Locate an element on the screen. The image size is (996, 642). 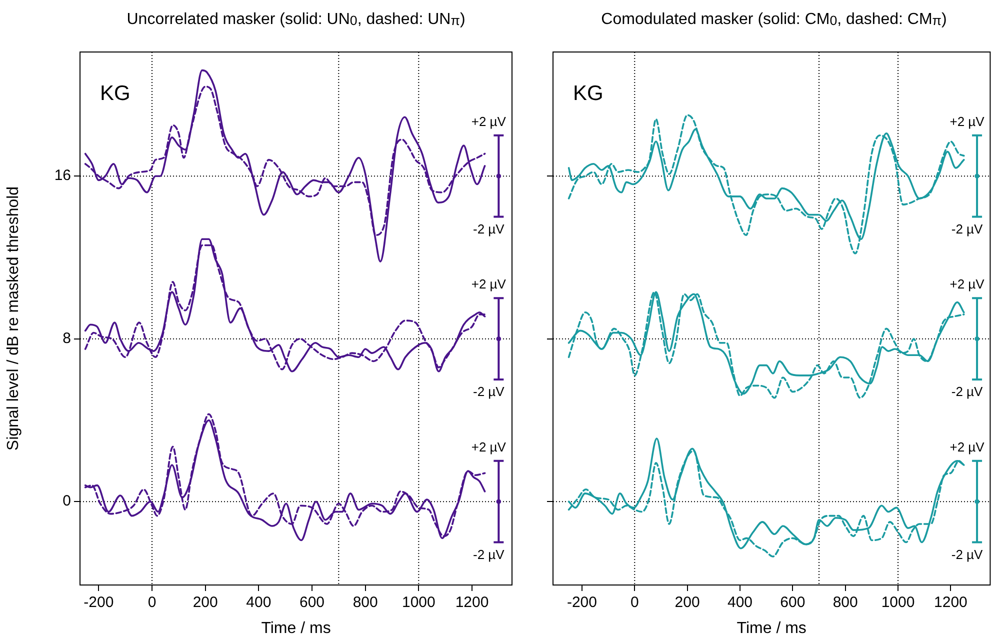
y-axis-title: Signal level / dB re masked threshold is located at coordinates (13, 318).